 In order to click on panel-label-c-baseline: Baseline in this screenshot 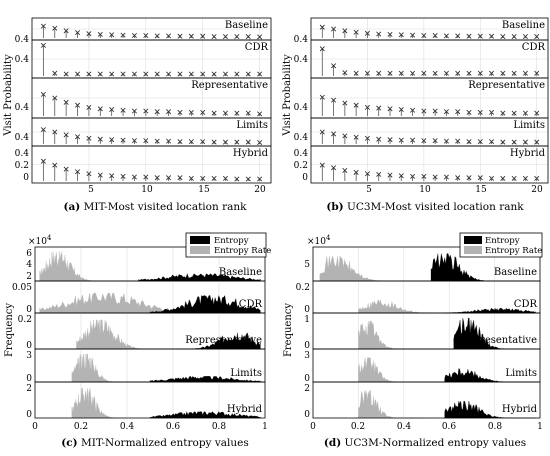, I will do `click(240, 272)`.